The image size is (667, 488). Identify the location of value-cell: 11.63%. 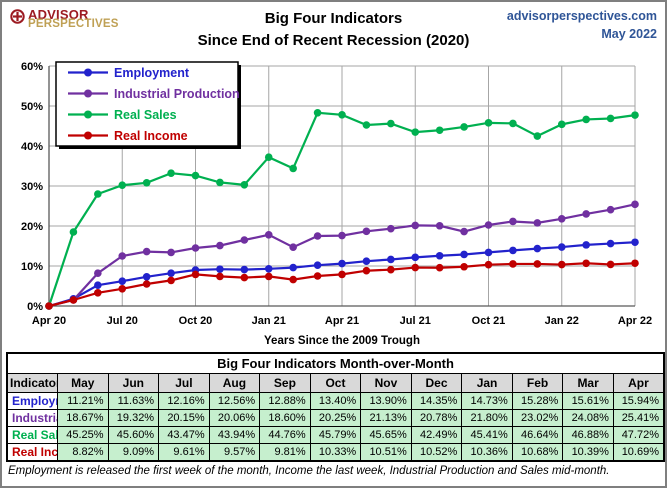
(133, 401).